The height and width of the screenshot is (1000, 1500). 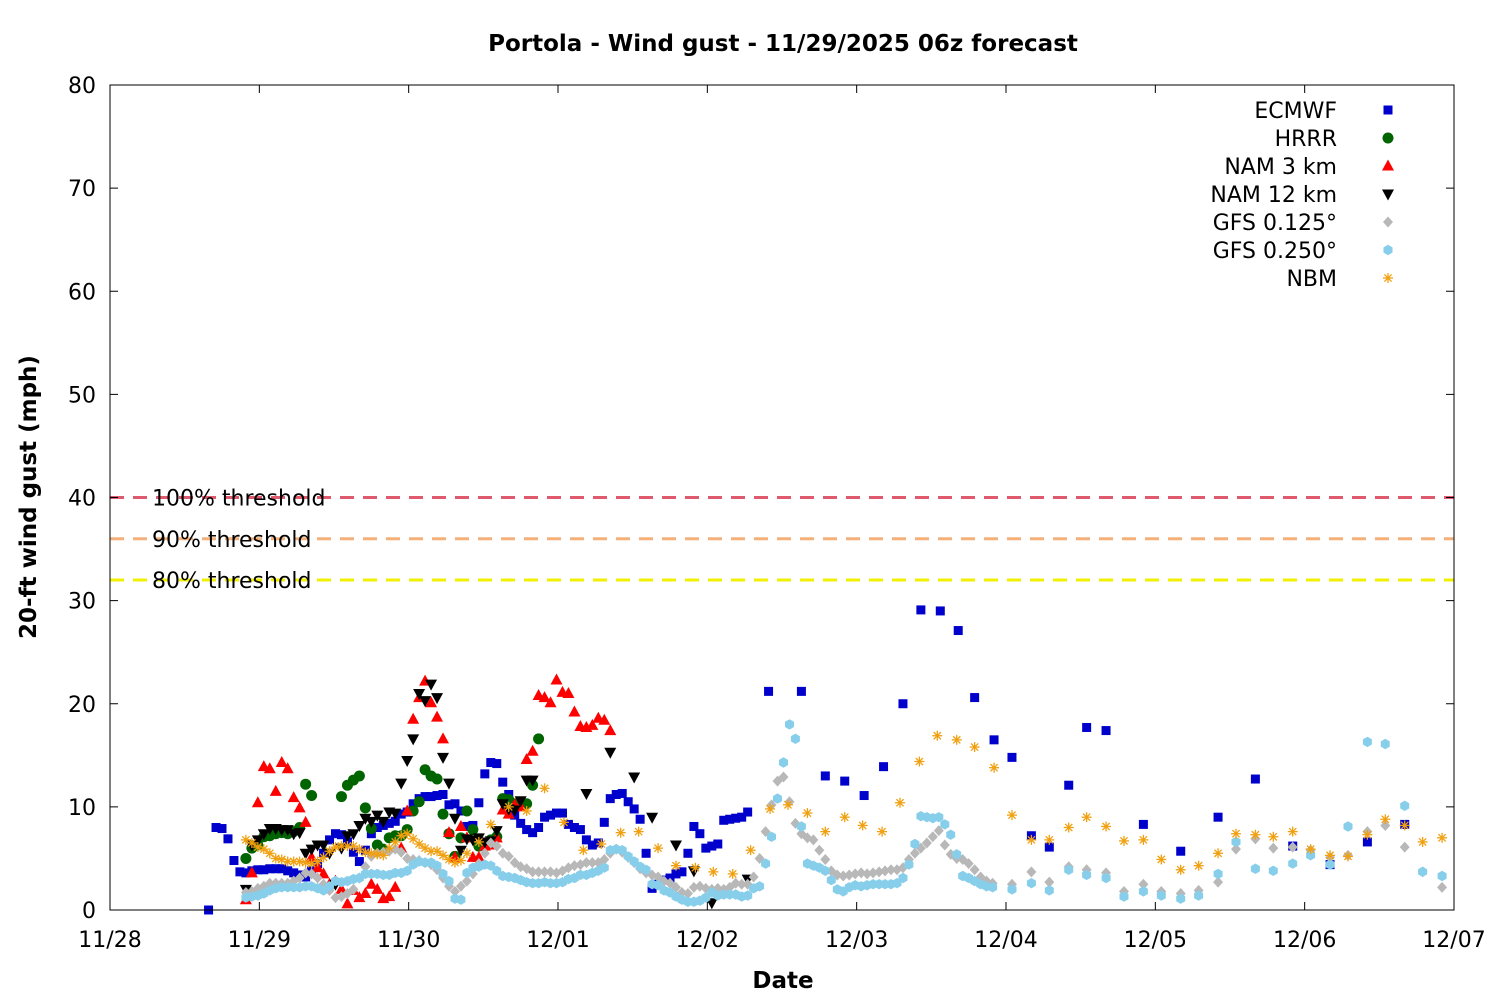 I want to click on threshold-label: 90% threshold, so click(x=232, y=540).